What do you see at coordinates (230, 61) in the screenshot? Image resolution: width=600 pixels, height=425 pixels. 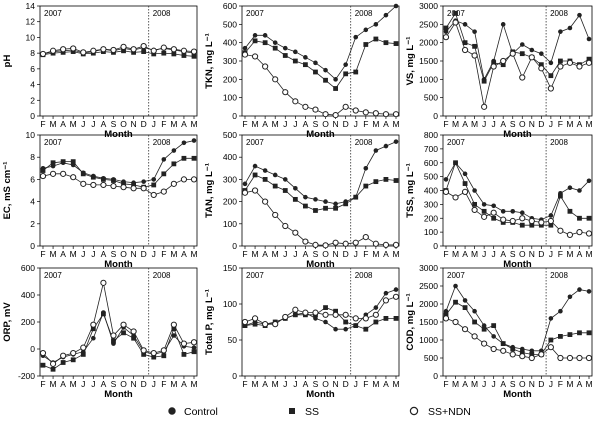 I see `y-tick-label: 300` at bounding box center [230, 61].